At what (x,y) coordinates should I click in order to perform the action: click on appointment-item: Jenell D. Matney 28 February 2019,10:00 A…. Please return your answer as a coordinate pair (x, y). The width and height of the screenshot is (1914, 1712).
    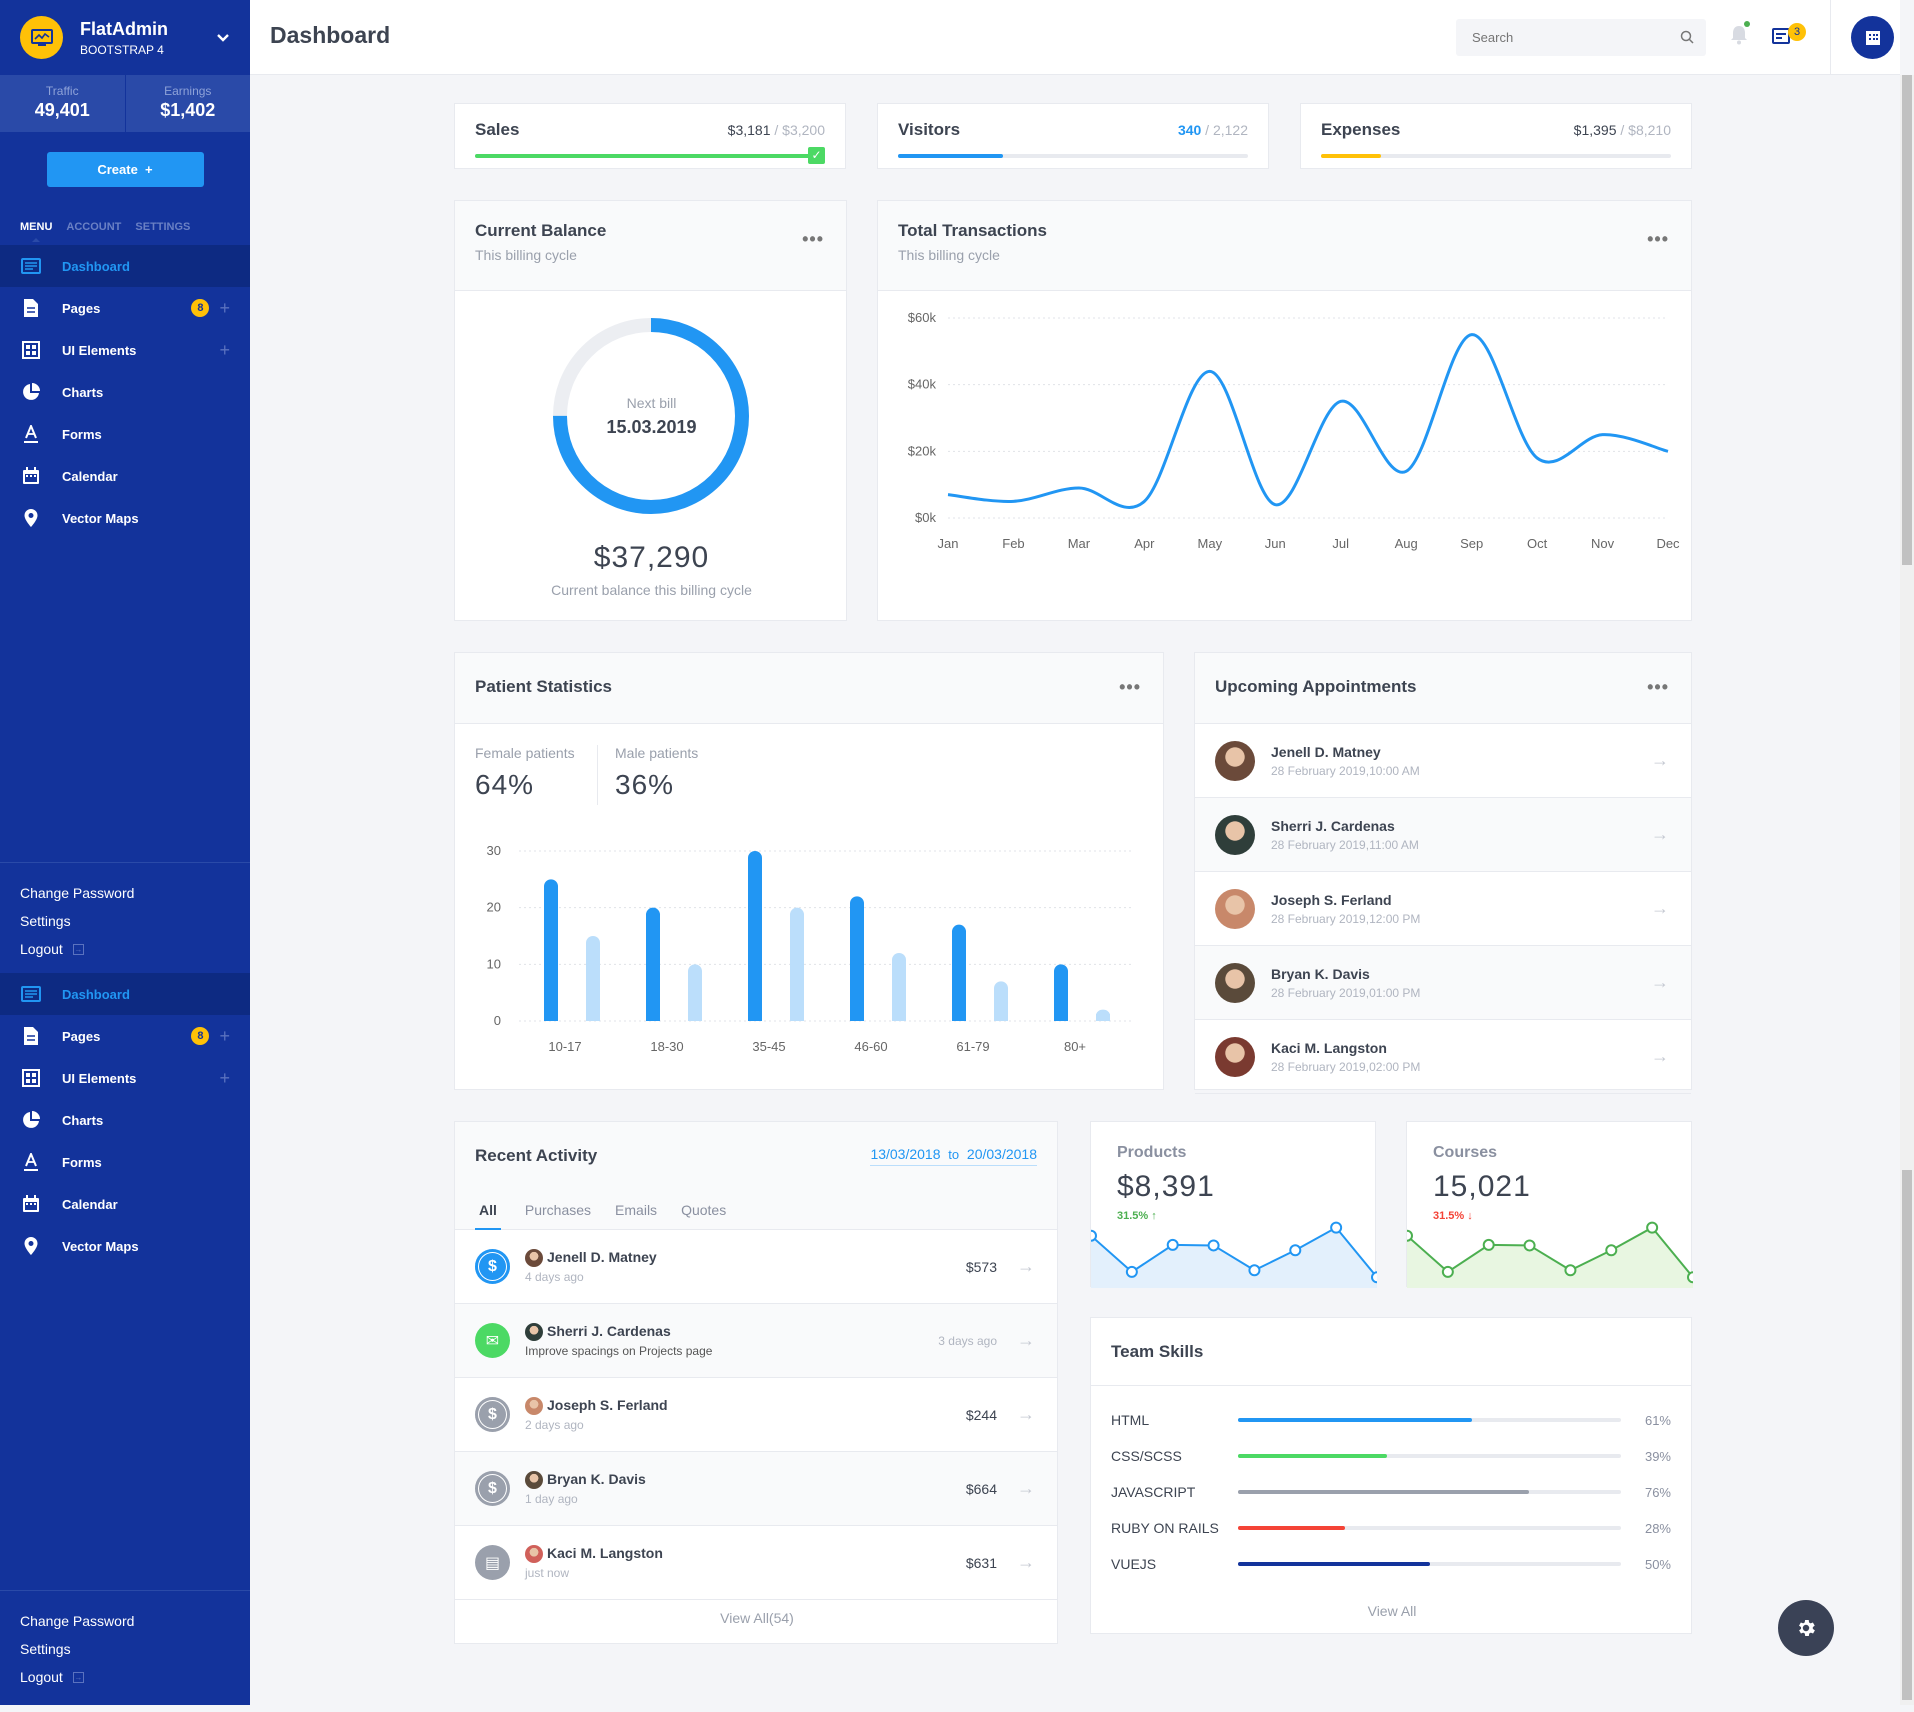
    Looking at the image, I should click on (1443, 761).